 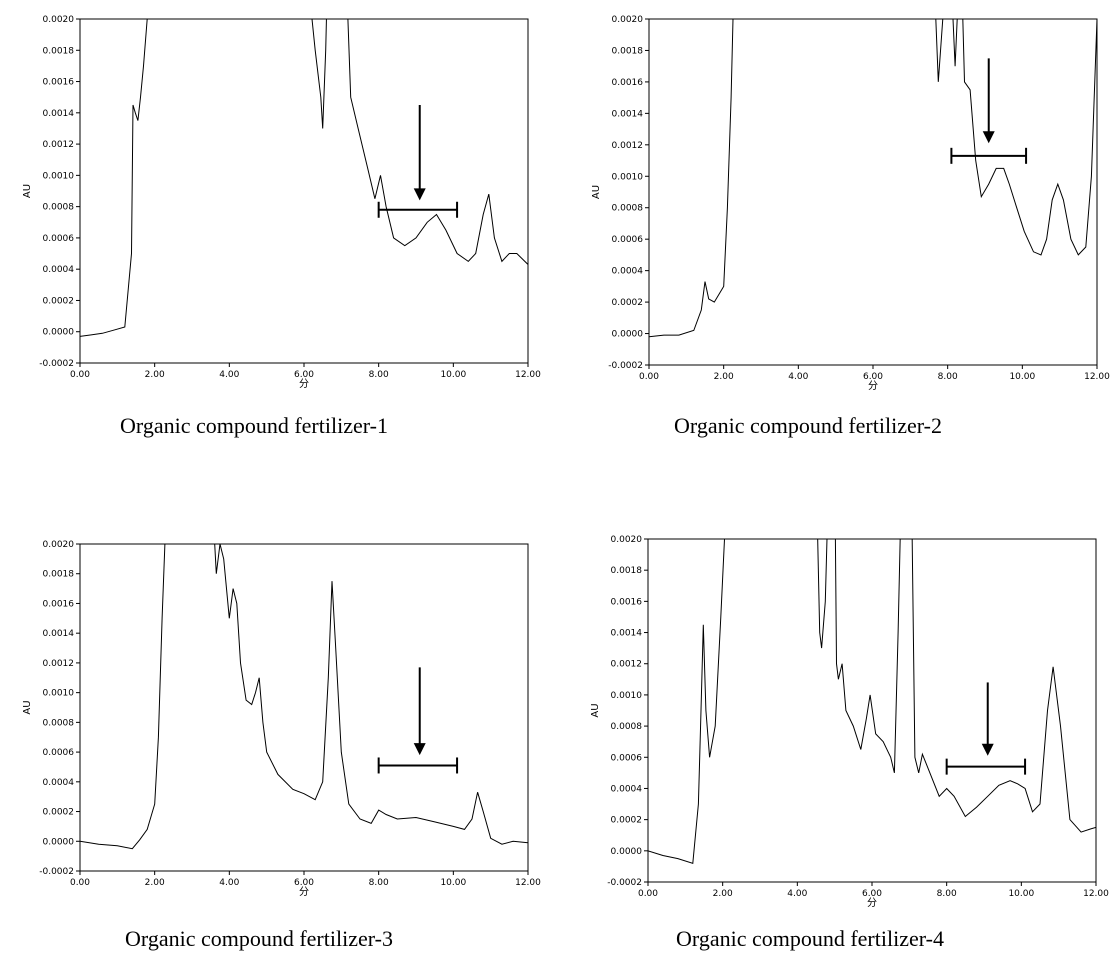 What do you see at coordinates (259, 938) in the screenshot?
I see `chart-caption-3: Organic compound fertilizer-3` at bounding box center [259, 938].